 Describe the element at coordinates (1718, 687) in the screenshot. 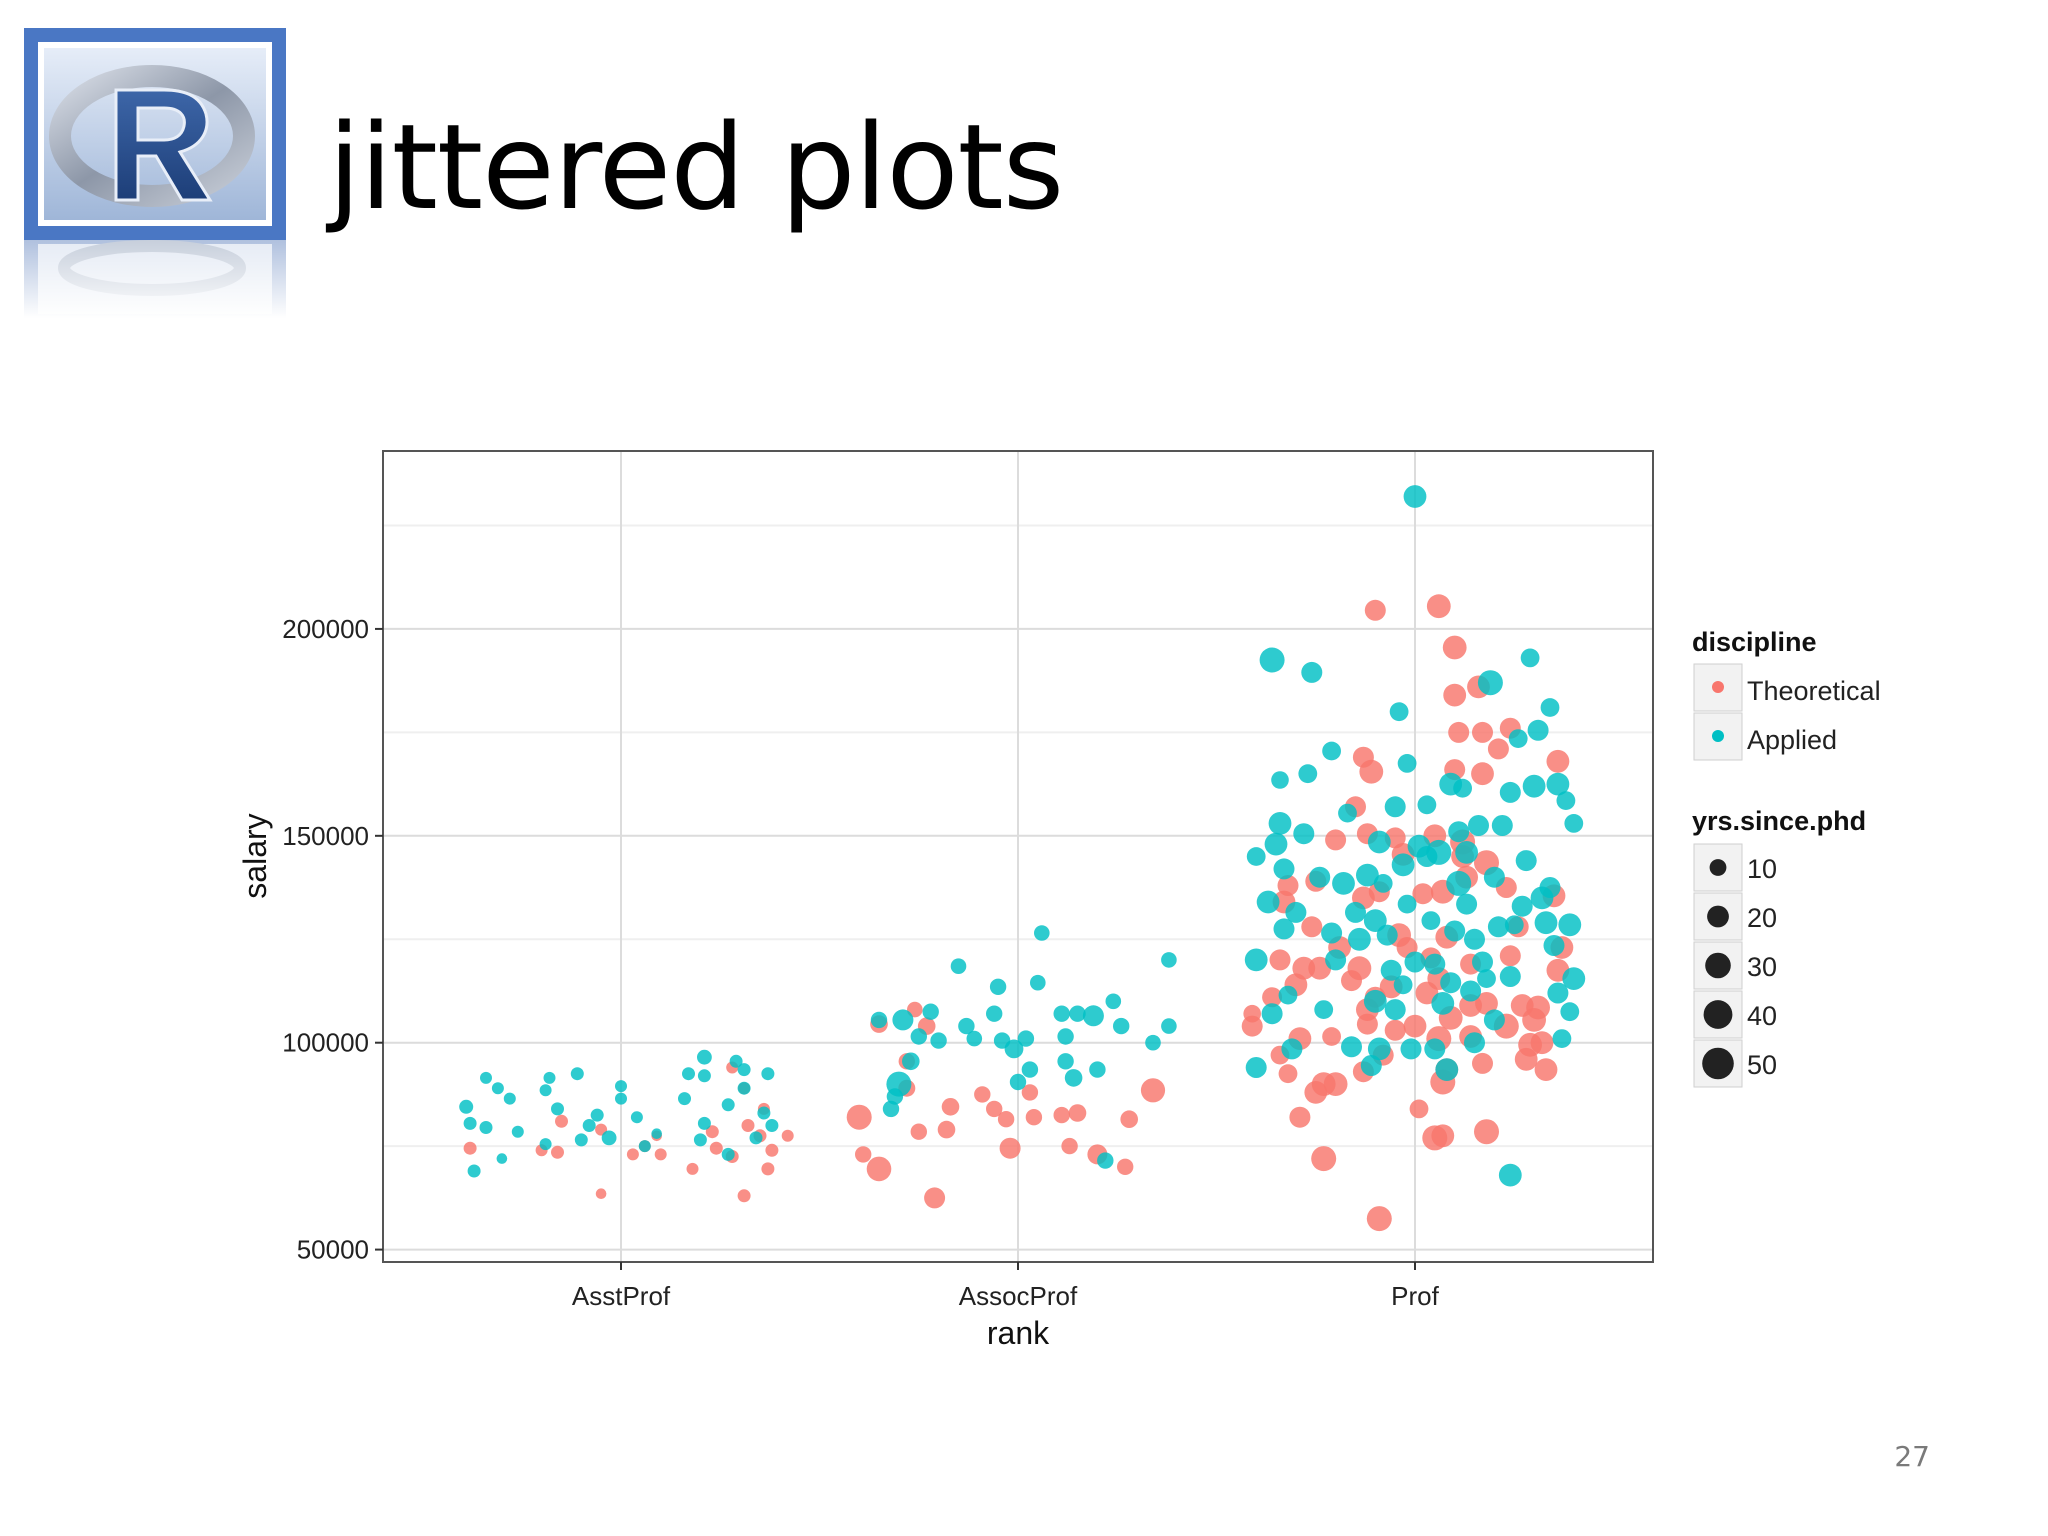

I see `legend-swatch-theoretical` at that location.